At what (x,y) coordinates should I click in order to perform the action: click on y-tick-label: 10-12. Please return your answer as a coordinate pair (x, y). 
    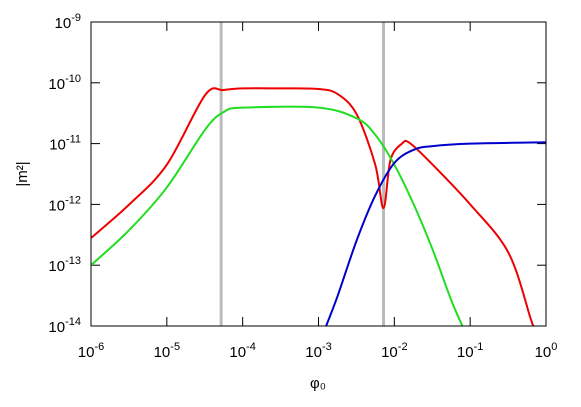
    Looking at the image, I should click on (64, 204).